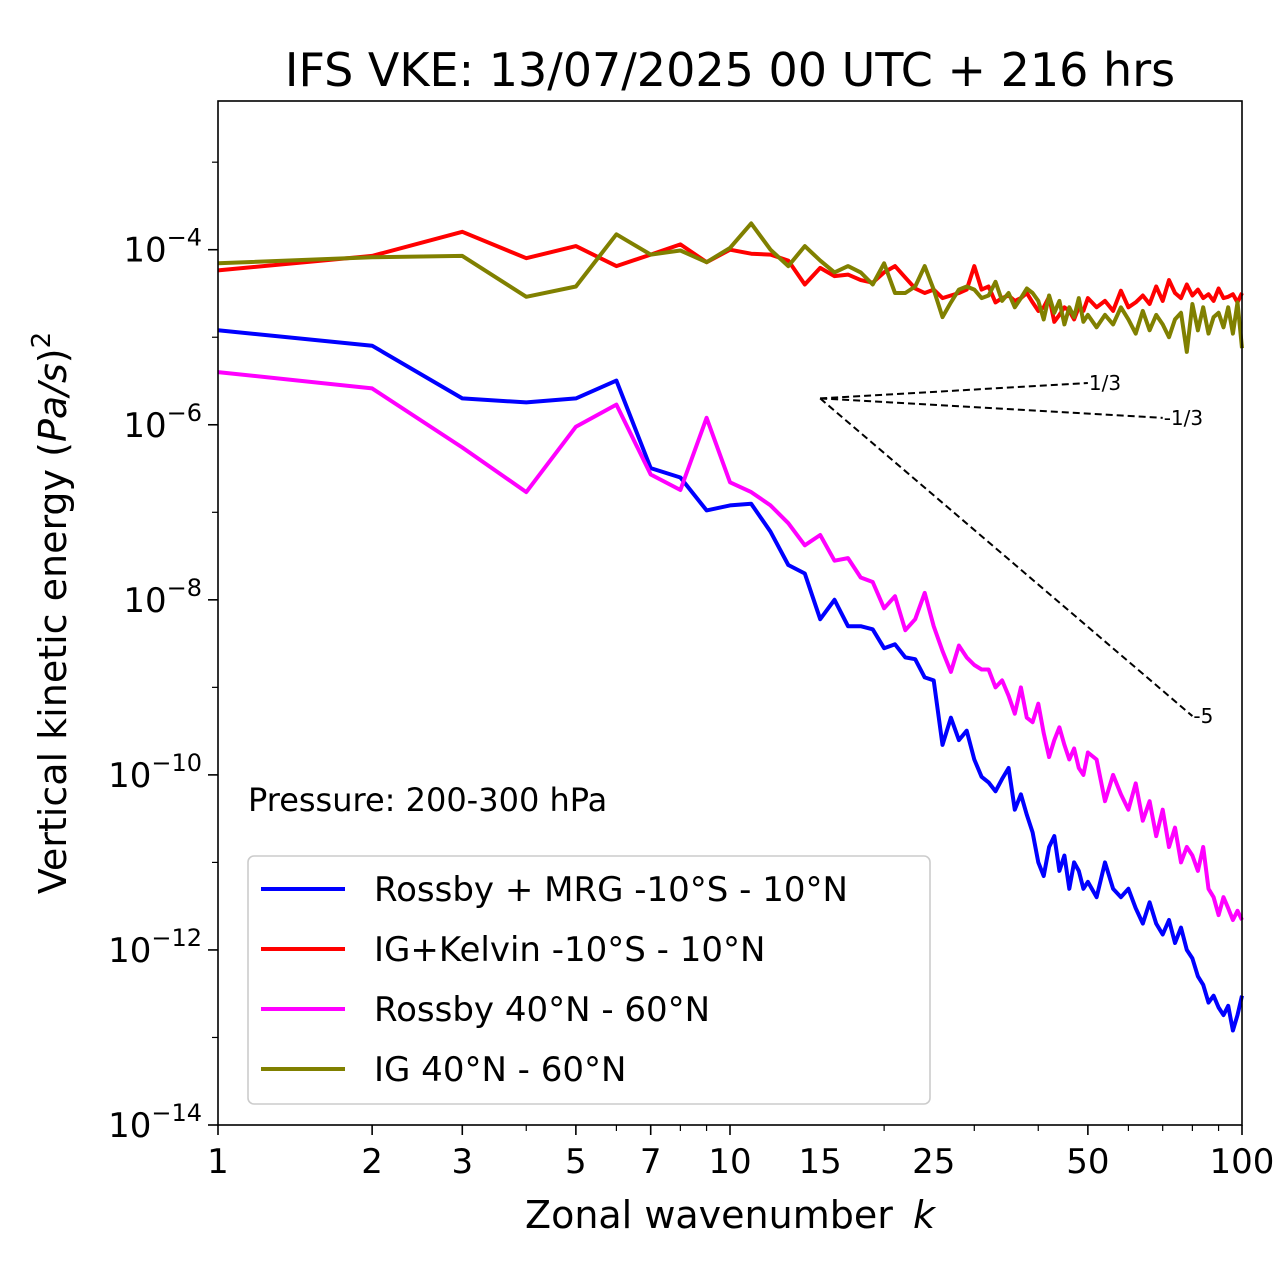  Describe the element at coordinates (155, 947) in the screenshot. I see `y-tick-label: 10⁻¹²` at that location.